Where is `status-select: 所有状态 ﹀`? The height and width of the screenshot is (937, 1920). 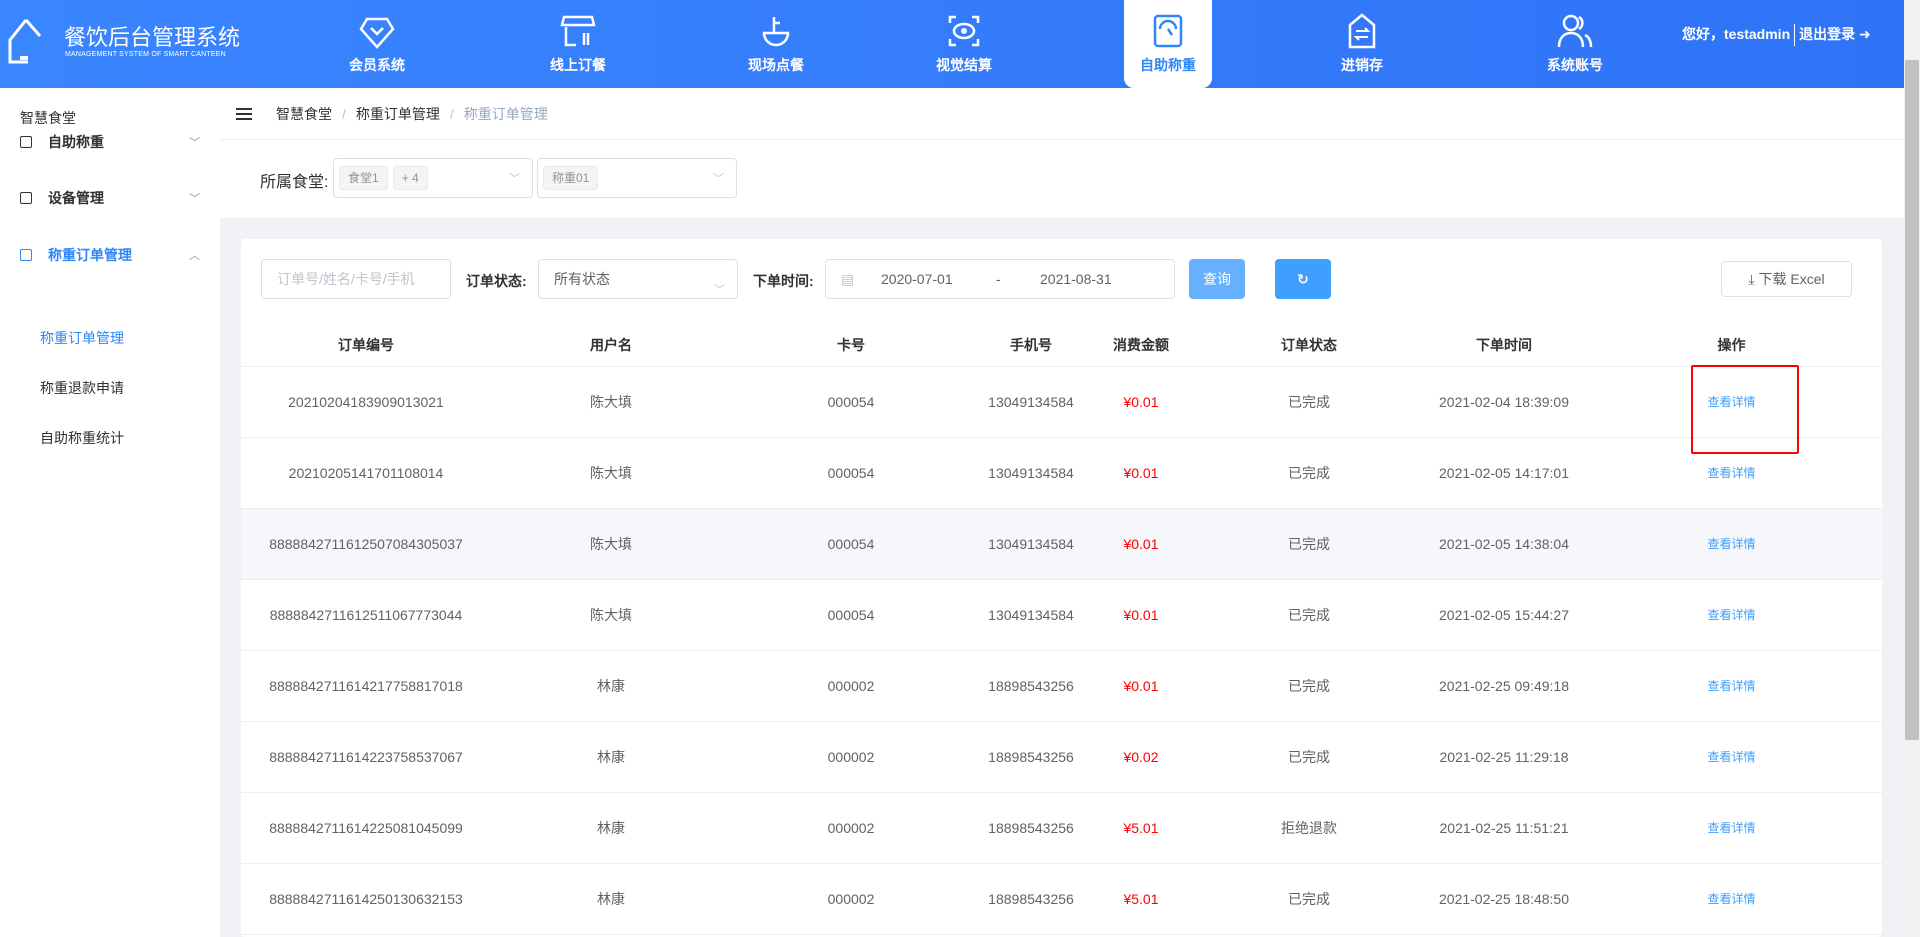 status-select: 所有状态 ﹀ is located at coordinates (638, 279).